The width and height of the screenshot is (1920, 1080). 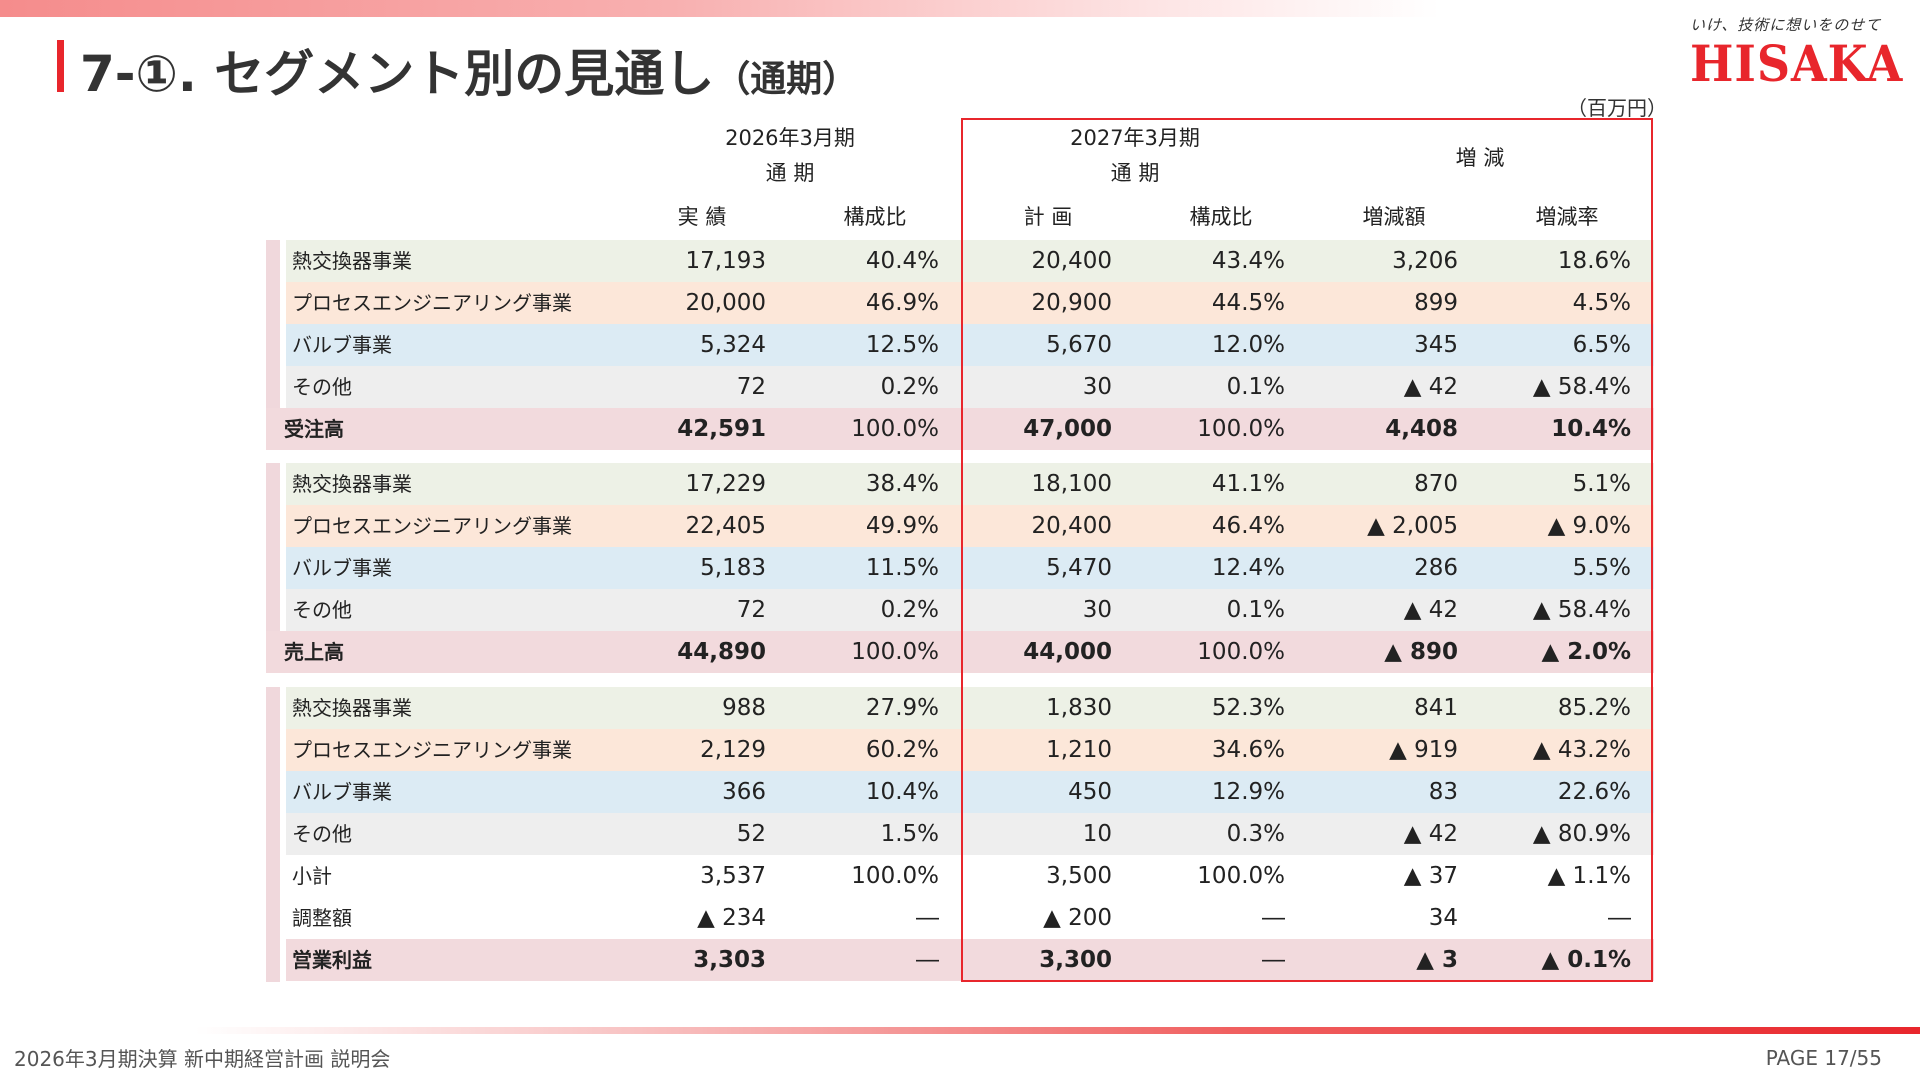 I want to click on row-value-col4: 43.4%, so click(x=1248, y=261).